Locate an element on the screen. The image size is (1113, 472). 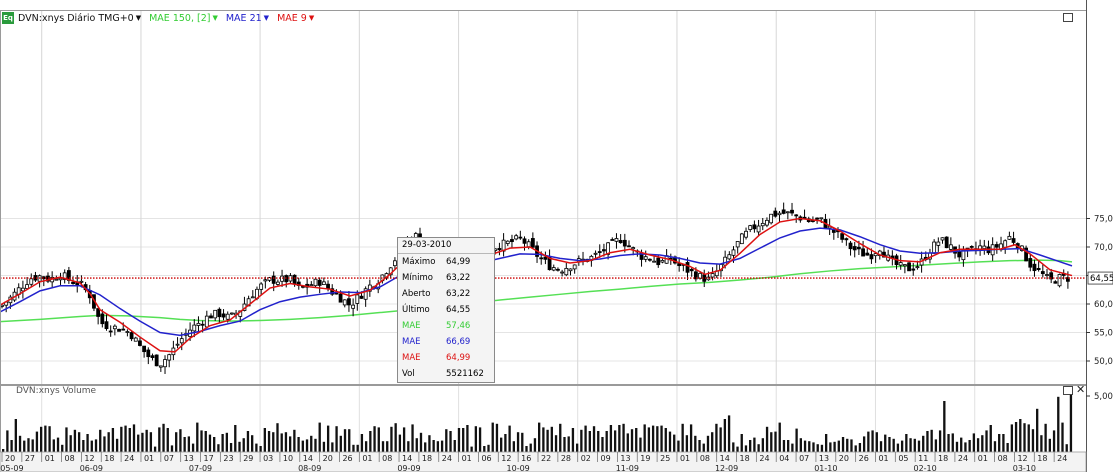
legend-mae-150: MAE 150, [2] ▼ is located at coordinates (183, 18).